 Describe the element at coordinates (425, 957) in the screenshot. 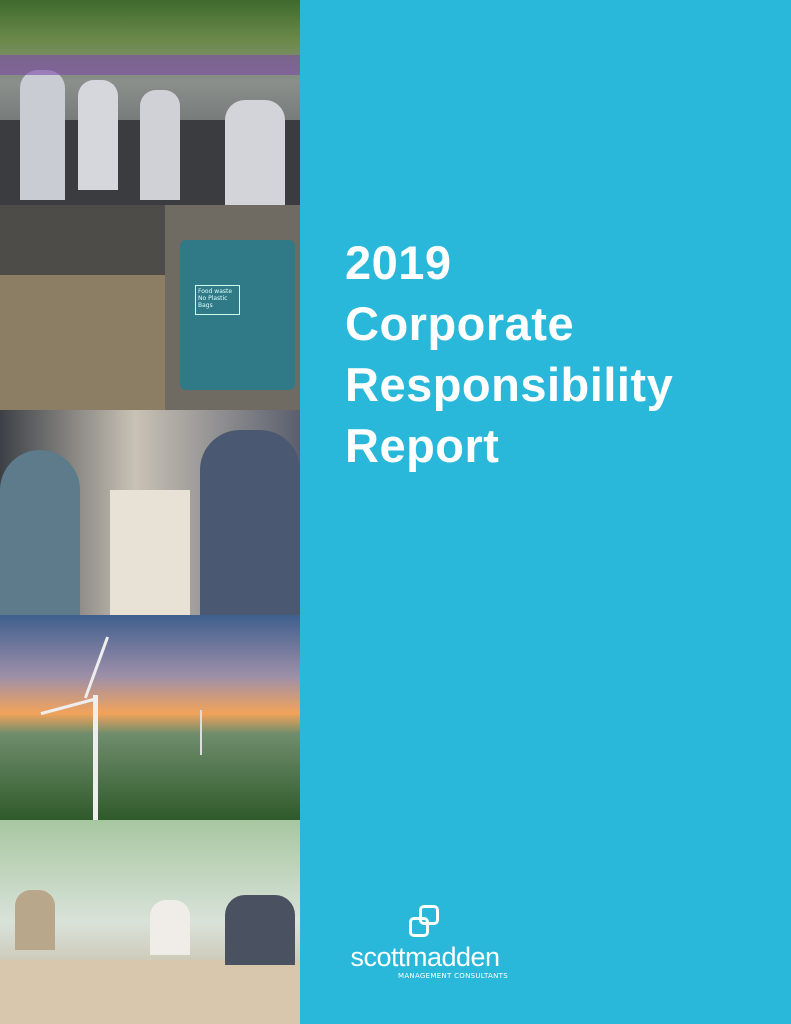

I see `logo-brand: scottmadden` at that location.